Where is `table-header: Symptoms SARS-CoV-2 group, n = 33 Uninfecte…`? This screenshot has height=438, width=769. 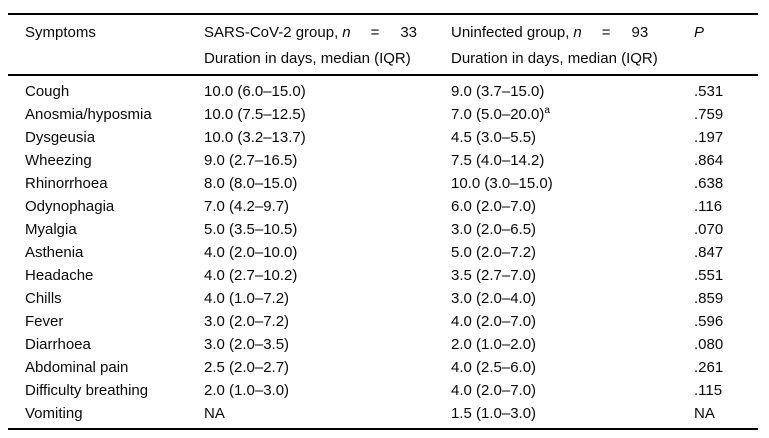 table-header: Symptoms SARS-CoV-2 group, n = 33 Uninfecte… is located at coordinates (383, 44).